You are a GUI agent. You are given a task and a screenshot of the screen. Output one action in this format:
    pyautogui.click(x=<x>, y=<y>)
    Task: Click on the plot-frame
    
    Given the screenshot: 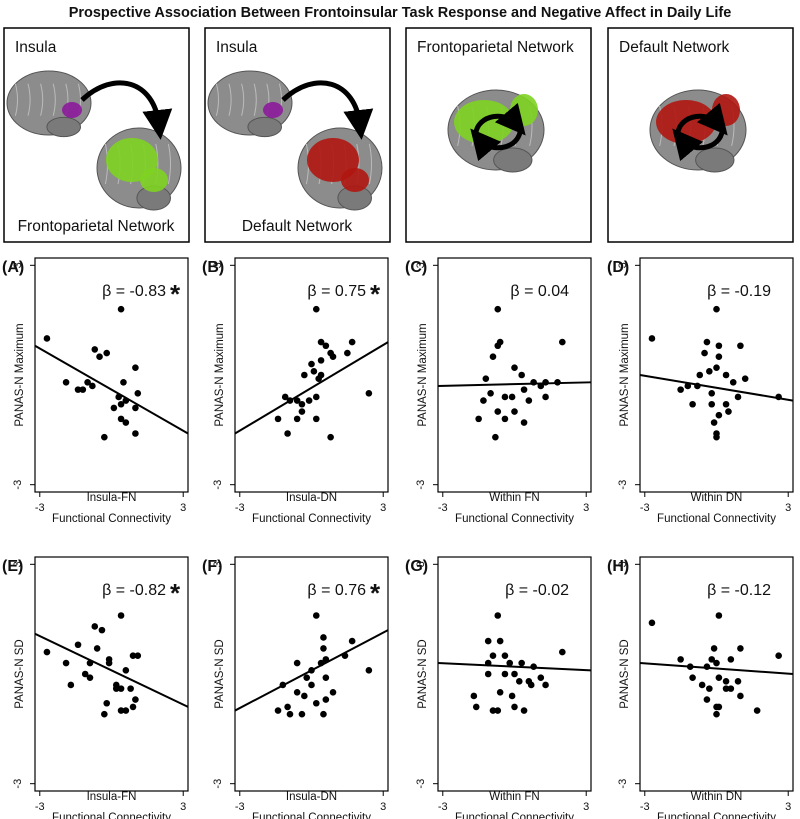 What is the action you would take?
    pyautogui.click(x=111, y=375)
    